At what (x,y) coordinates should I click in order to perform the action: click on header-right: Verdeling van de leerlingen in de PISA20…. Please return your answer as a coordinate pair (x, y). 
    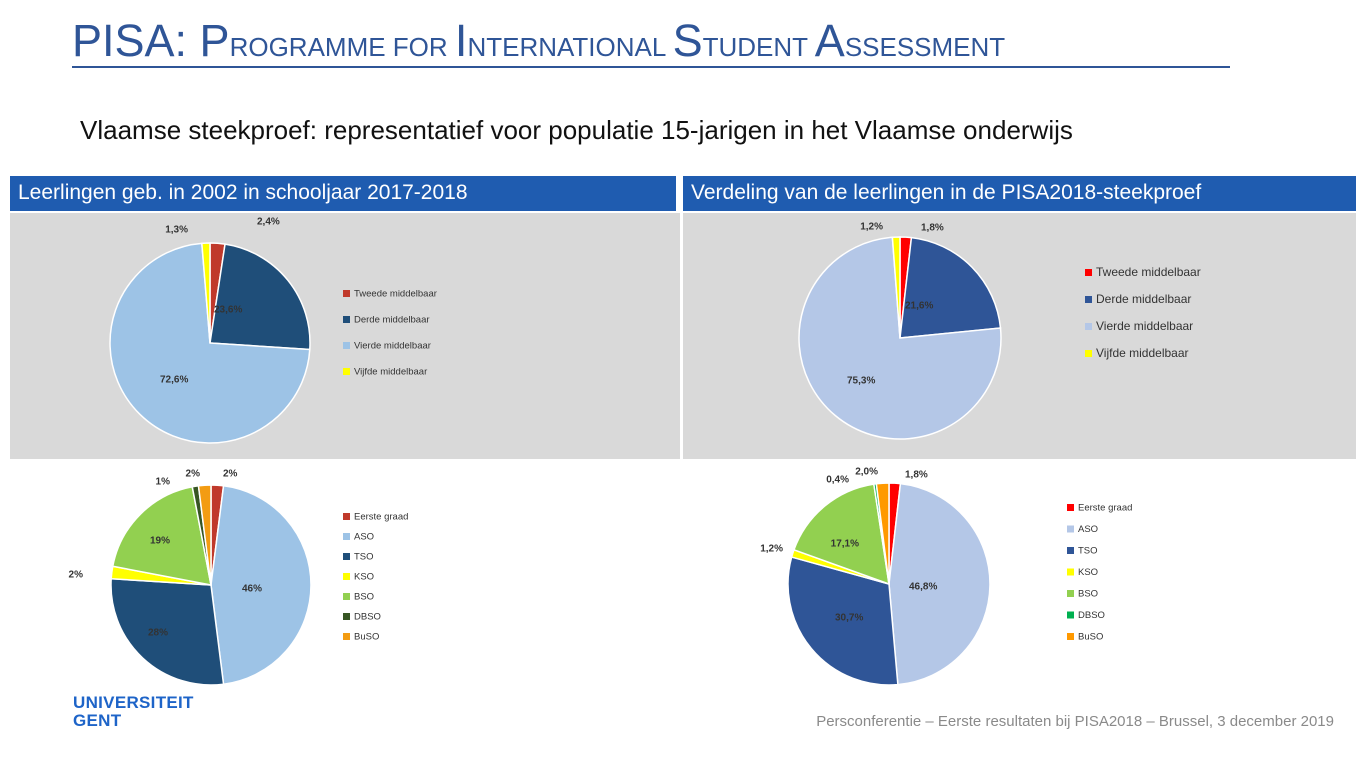
    Looking at the image, I should click on (1019, 193).